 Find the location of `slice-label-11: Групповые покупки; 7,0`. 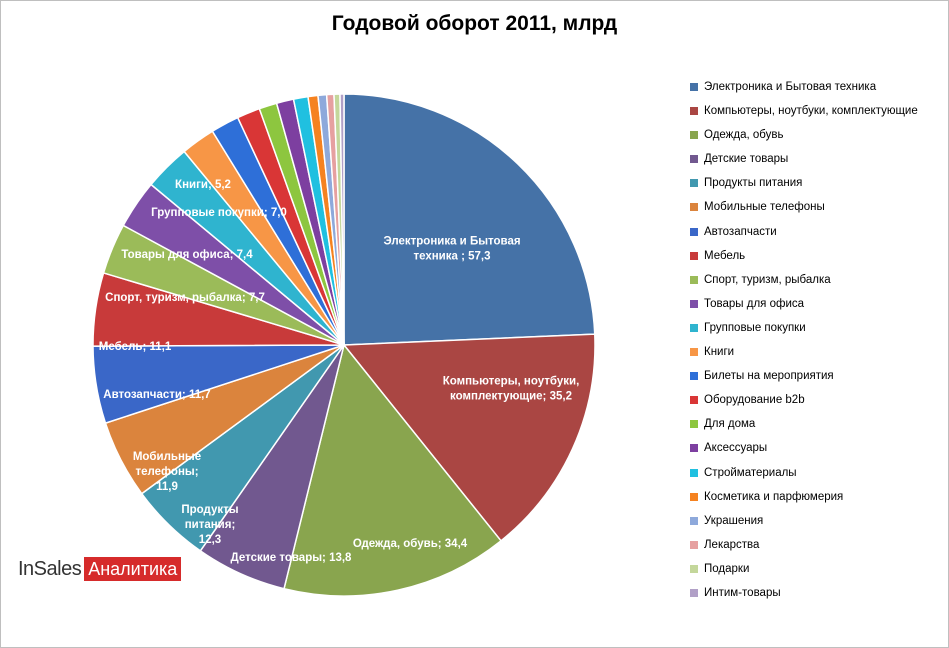

slice-label-11: Групповые покупки; 7,0 is located at coordinates (219, 213).